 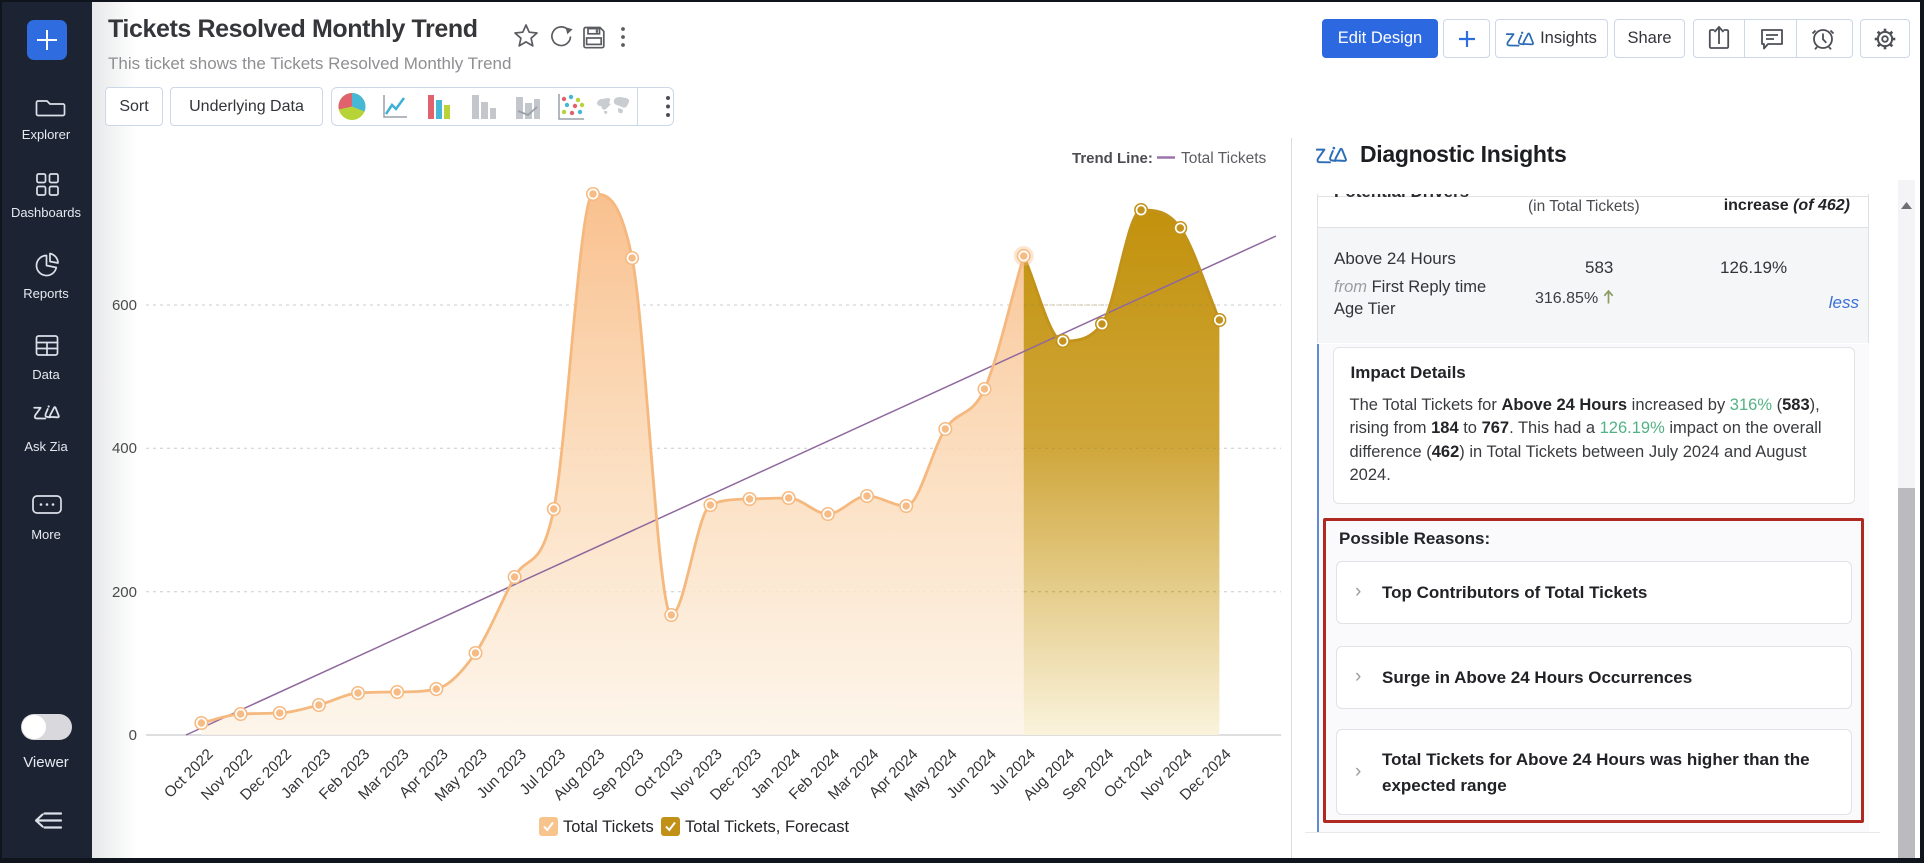 What do you see at coordinates (133, 735) in the screenshot?
I see `svg-text: 0` at bounding box center [133, 735].